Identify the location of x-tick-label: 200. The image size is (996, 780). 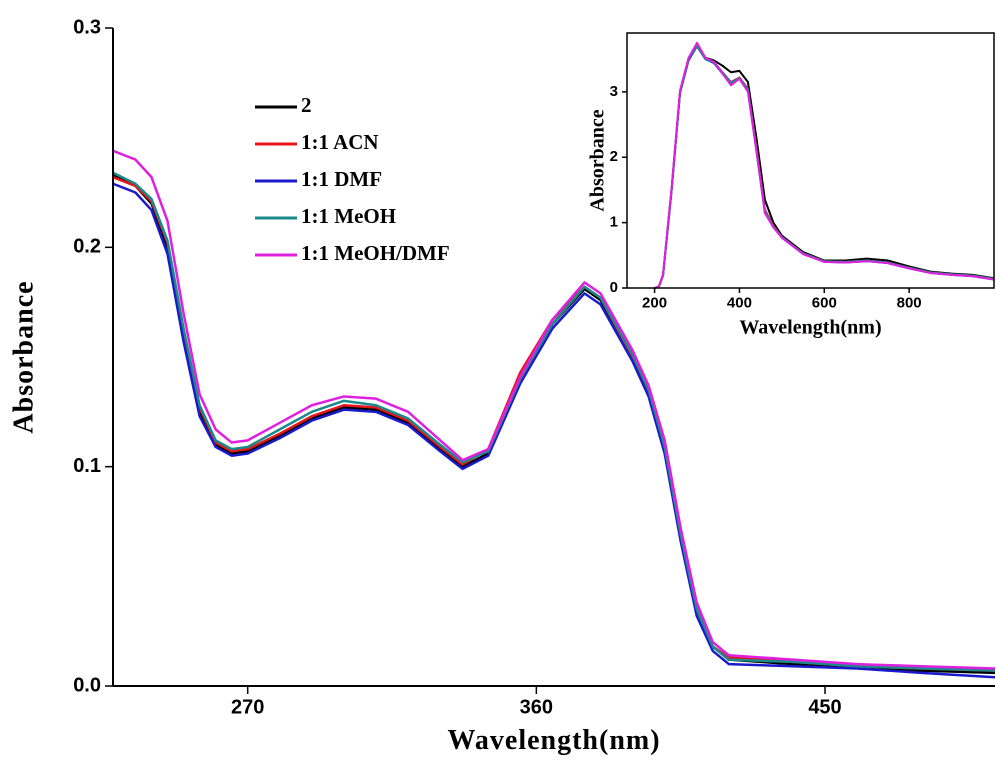
(654, 302).